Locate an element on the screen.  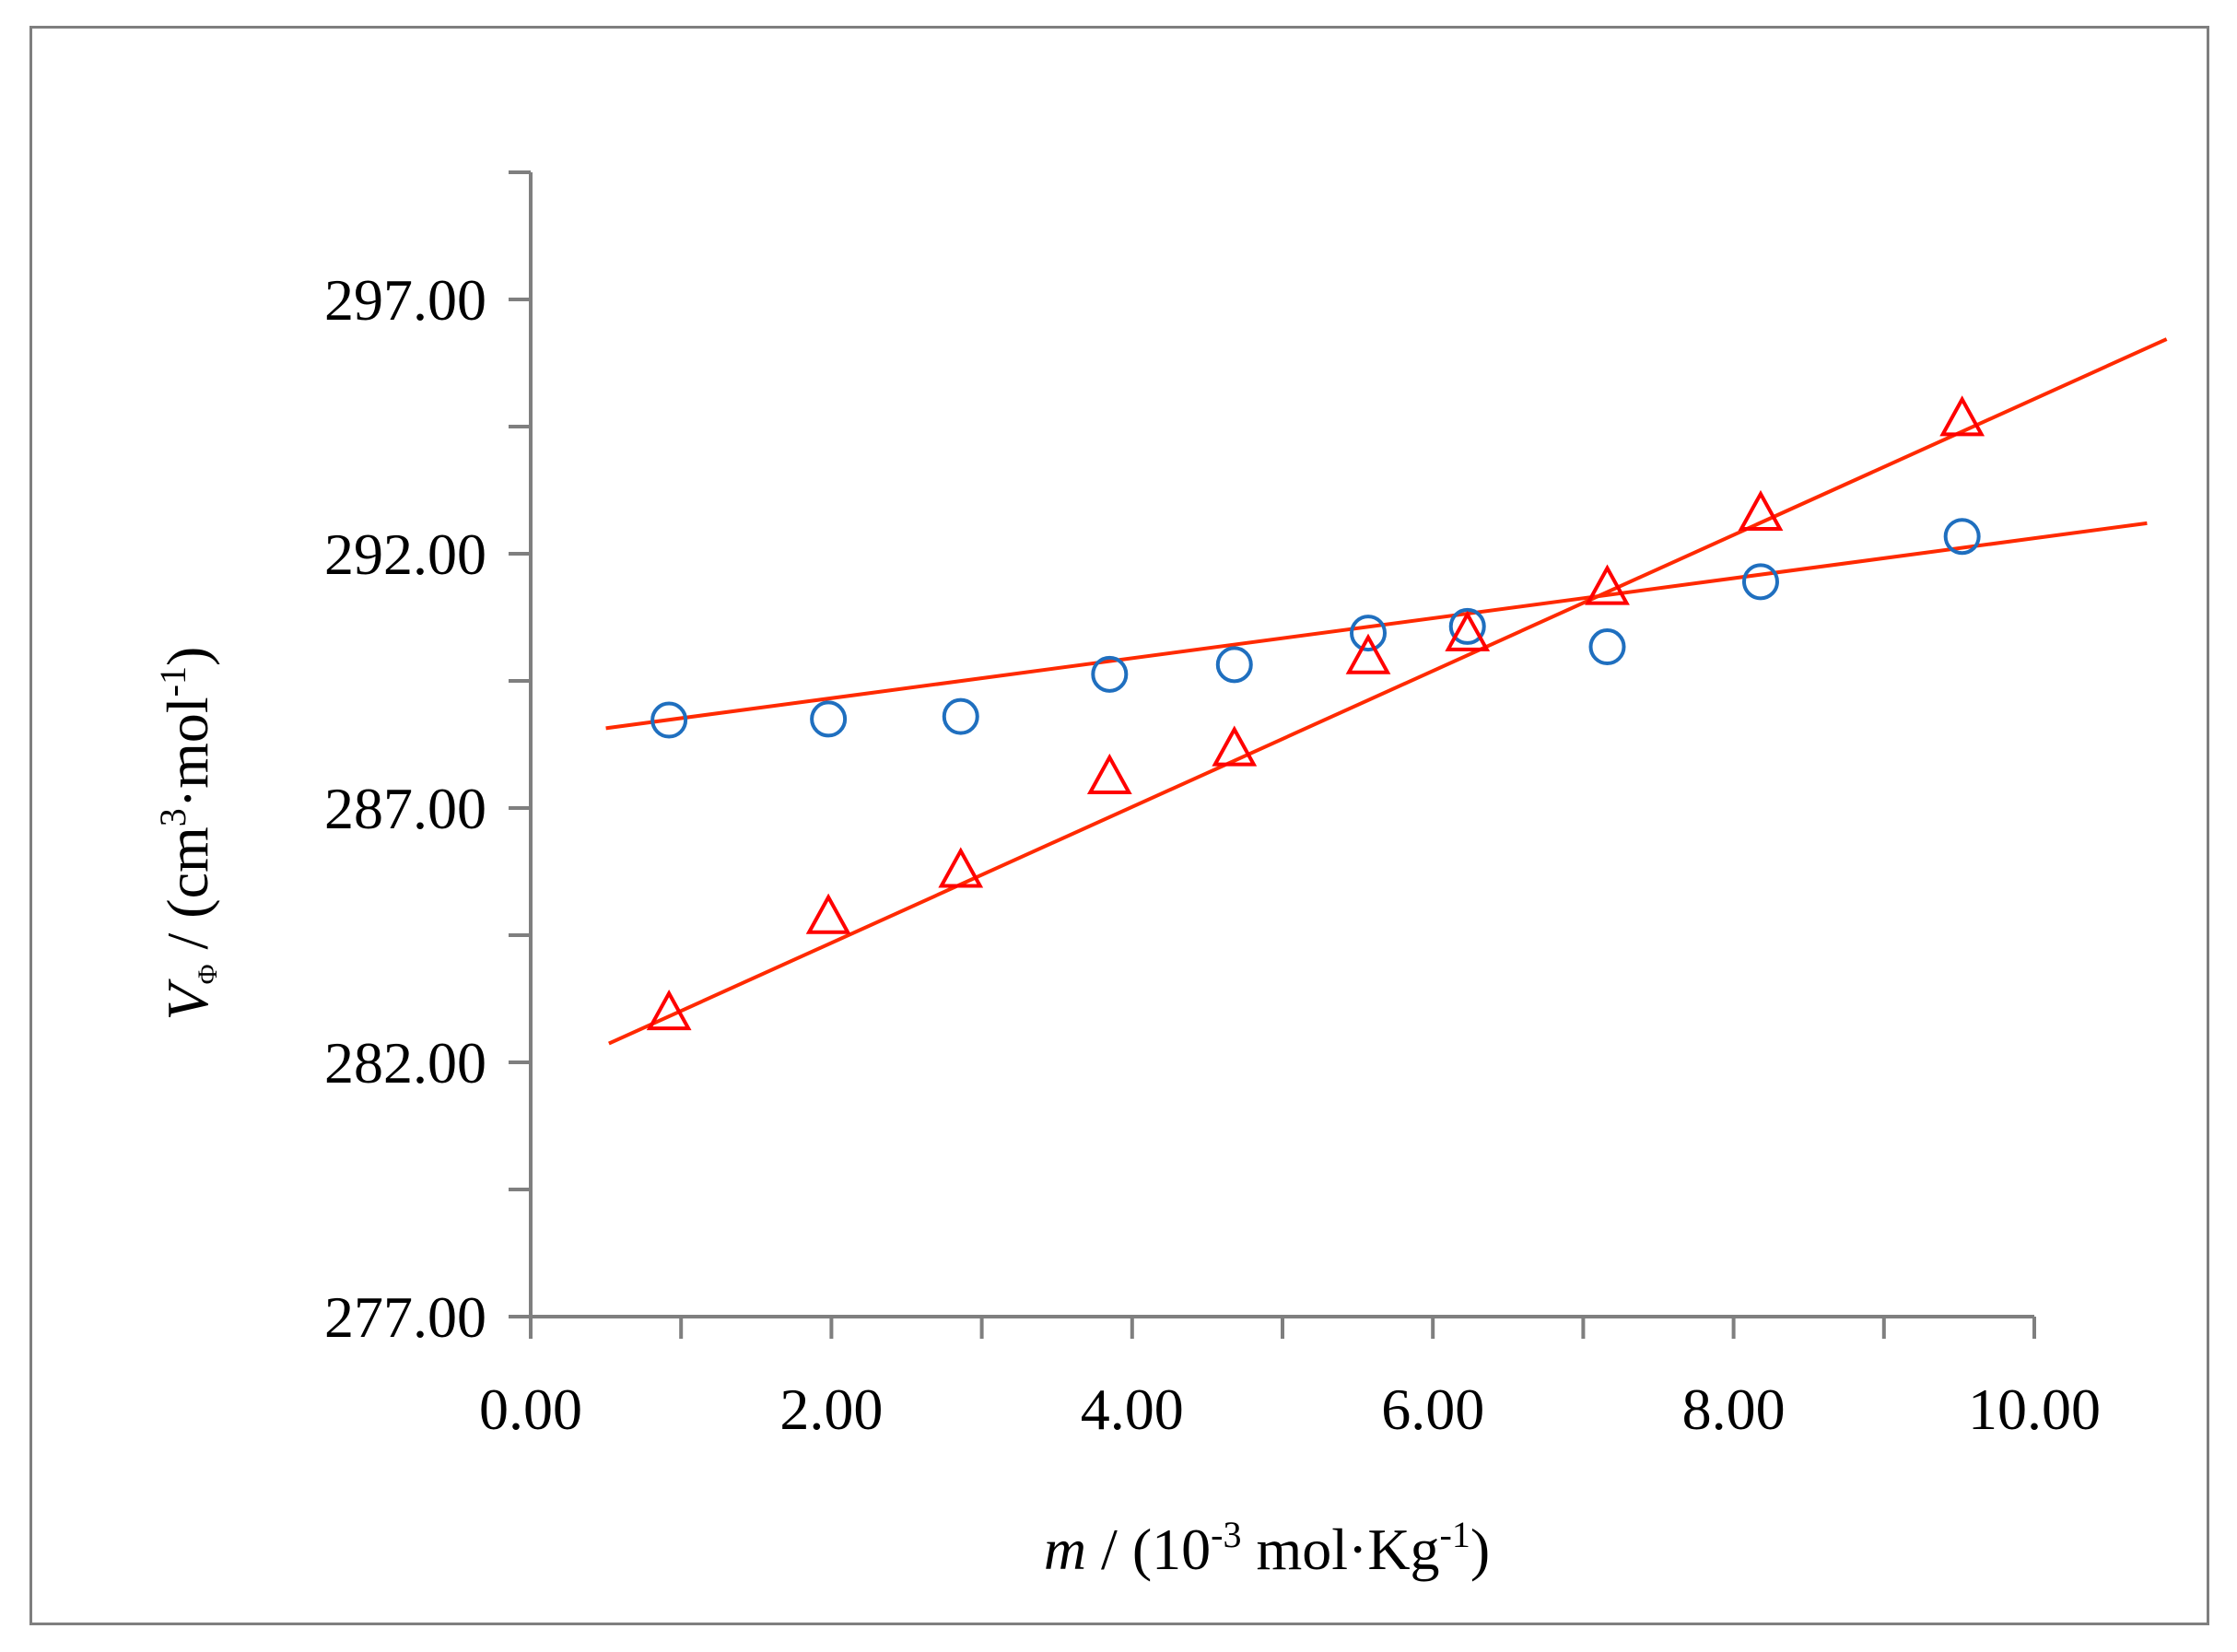
x-axis-title-sup1: -3 is located at coordinates (1226, 1534).